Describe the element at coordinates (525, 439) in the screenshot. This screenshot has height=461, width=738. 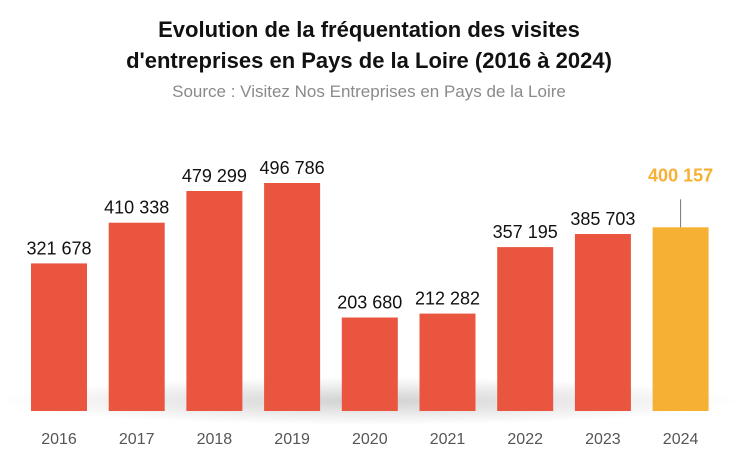
I see `x-tick-label-2022: 2022` at that location.